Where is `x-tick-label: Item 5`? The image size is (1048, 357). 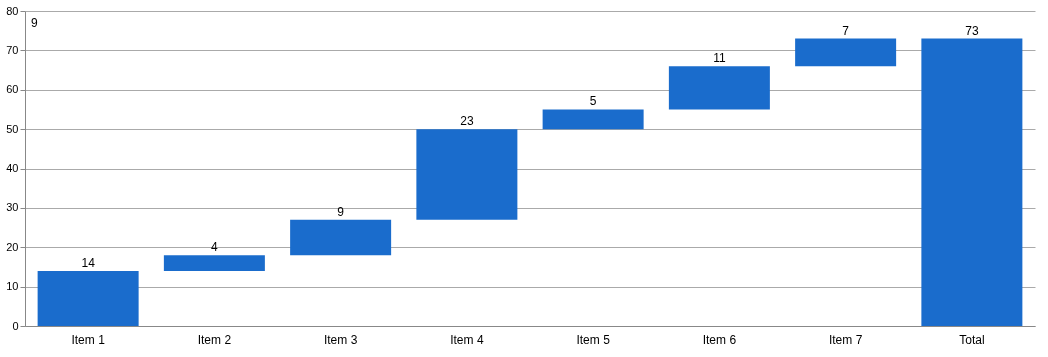
x-tick-label: Item 5 is located at coordinates (593, 339).